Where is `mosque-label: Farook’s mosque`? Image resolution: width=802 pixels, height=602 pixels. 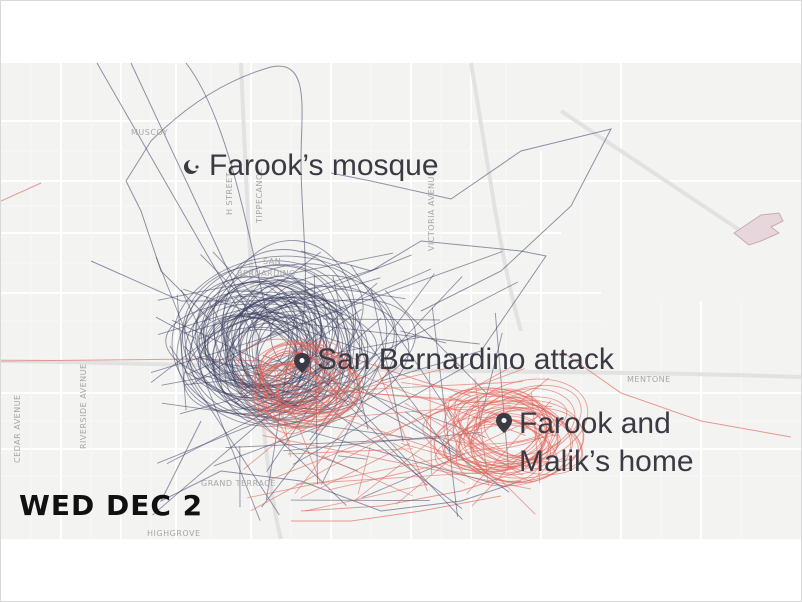 mosque-label: Farook’s mosque is located at coordinates (324, 165).